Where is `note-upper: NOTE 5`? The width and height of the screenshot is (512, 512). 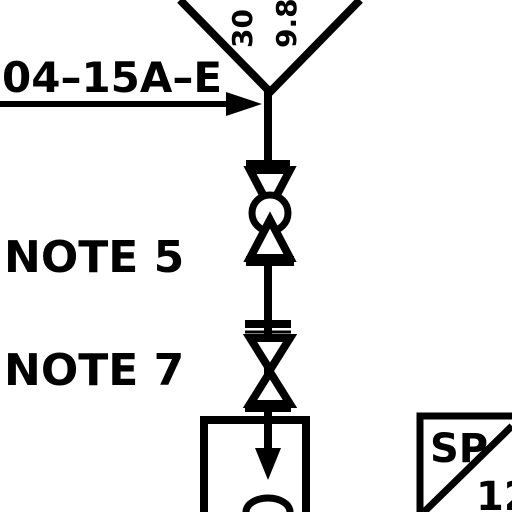 note-upper: NOTE 5 is located at coordinates (94, 257).